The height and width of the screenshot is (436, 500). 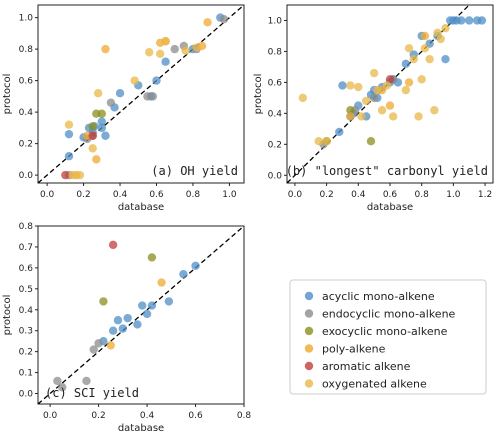 What do you see at coordinates (50, 416) in the screenshot?
I see `x-tick-label: 0.0` at bounding box center [50, 416].